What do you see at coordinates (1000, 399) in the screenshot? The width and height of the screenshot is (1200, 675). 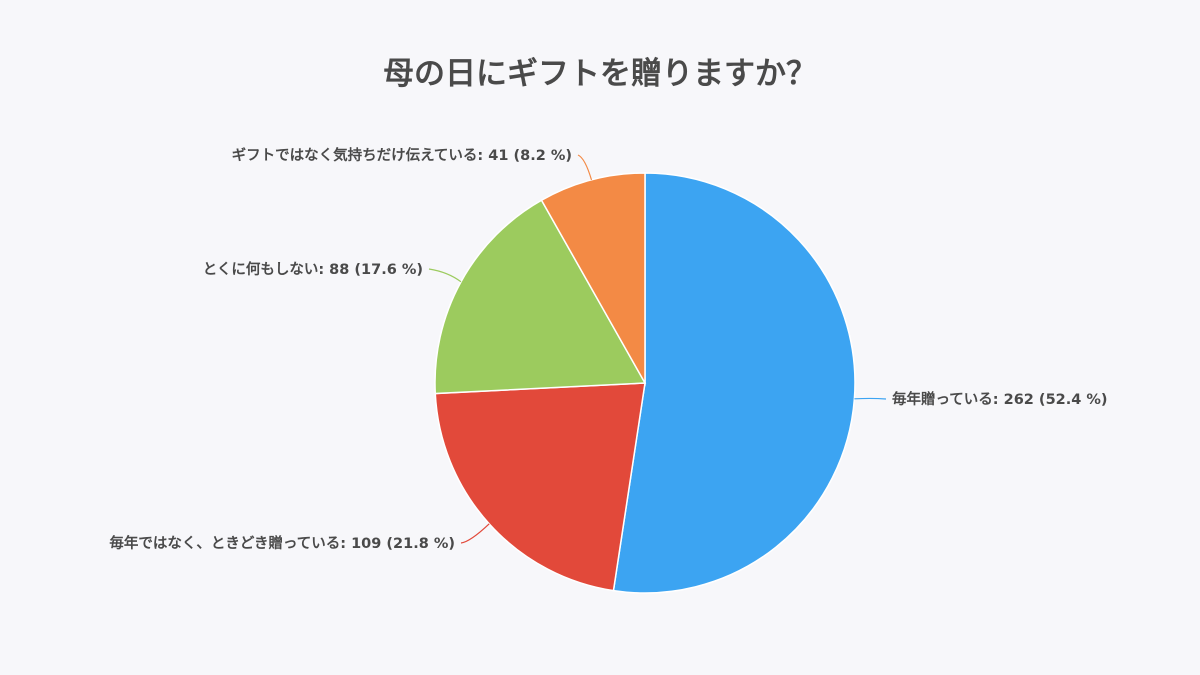 I see `slice-label: 毎年贈っている: 262 (52.4 %)` at bounding box center [1000, 399].